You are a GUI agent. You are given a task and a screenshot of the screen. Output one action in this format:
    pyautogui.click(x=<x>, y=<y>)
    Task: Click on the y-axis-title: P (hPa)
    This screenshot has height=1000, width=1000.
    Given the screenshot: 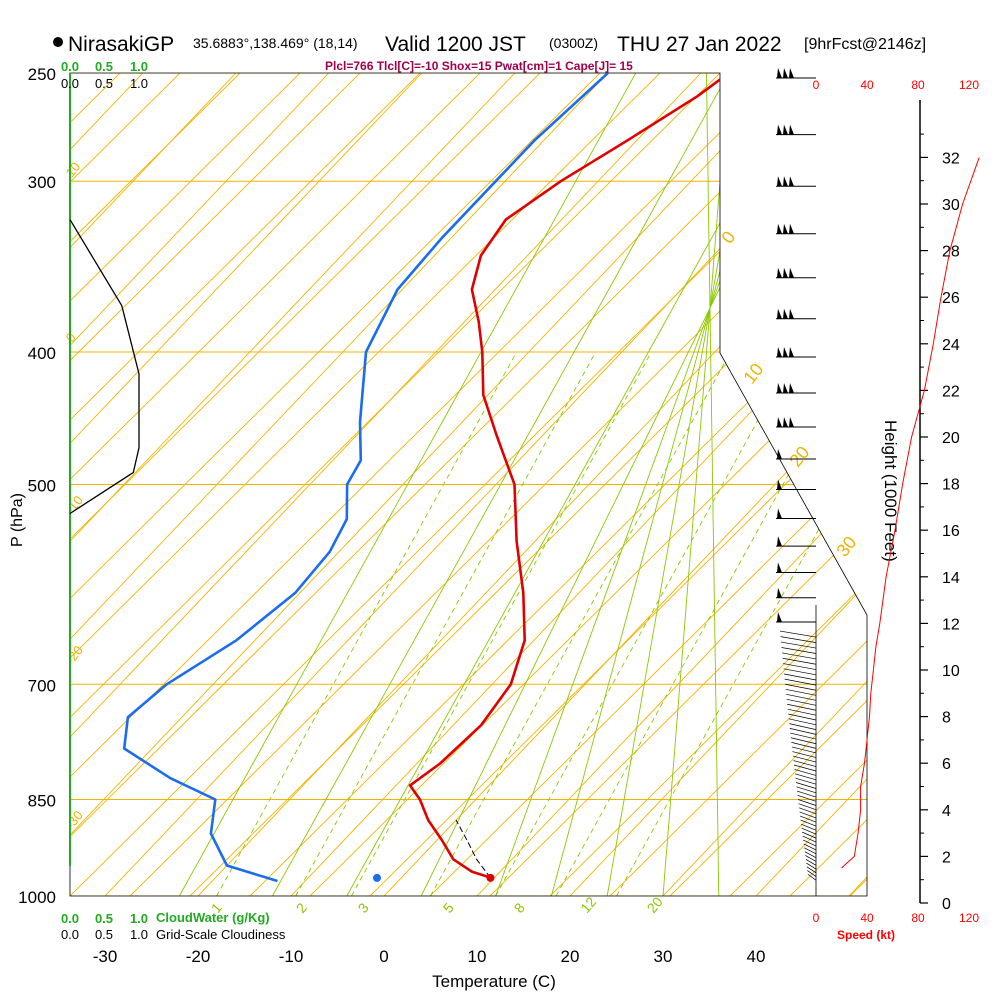 What is the action you would take?
    pyautogui.click(x=17, y=520)
    